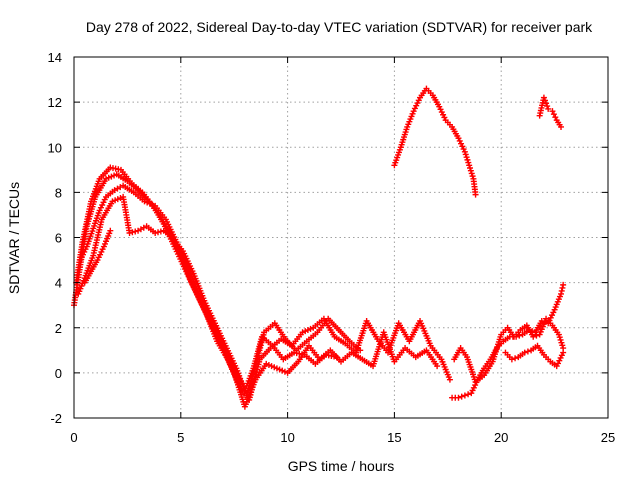 The width and height of the screenshot is (640, 480). Describe the element at coordinates (55, 57) in the screenshot. I see `y-tick-label: 14` at that location.